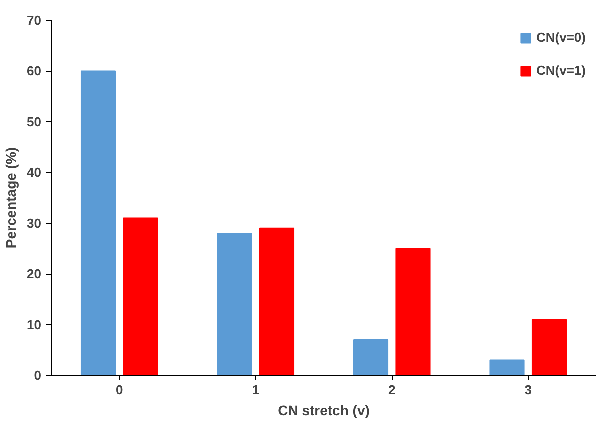 This screenshot has width=616, height=421. I want to click on y-tick-label: 50, so click(34, 122).